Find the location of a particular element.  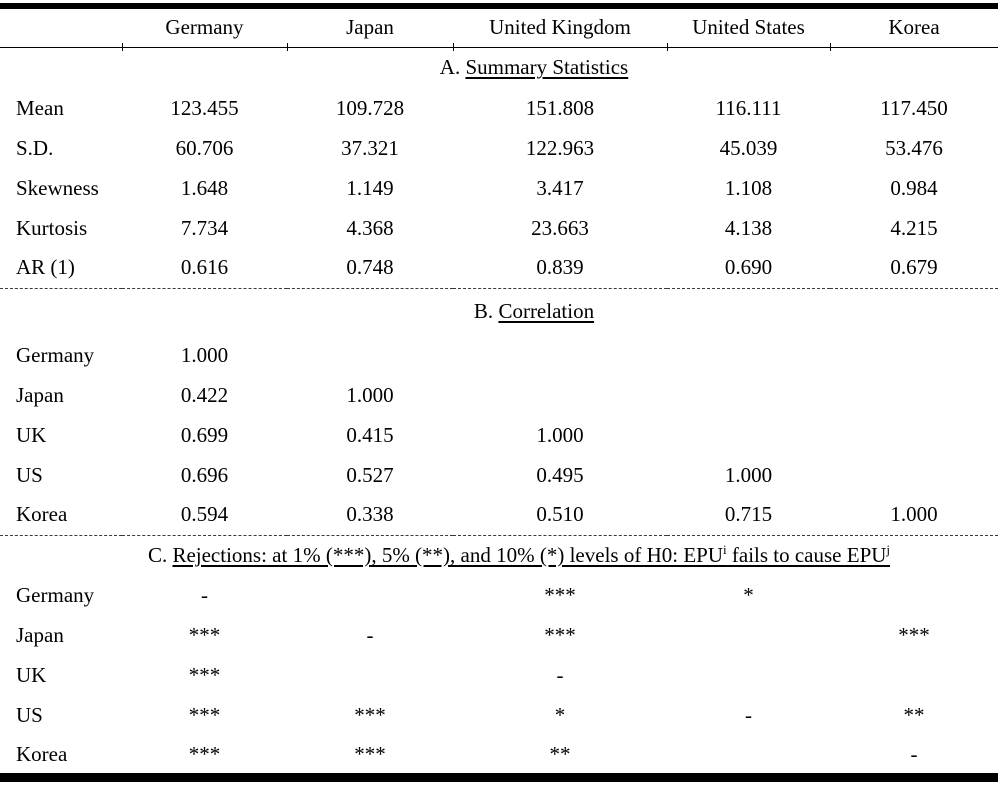

table-row-kurtosis: Kurtosis 7.734 4.368 23.663 4.138 4.215 is located at coordinates (499, 228).